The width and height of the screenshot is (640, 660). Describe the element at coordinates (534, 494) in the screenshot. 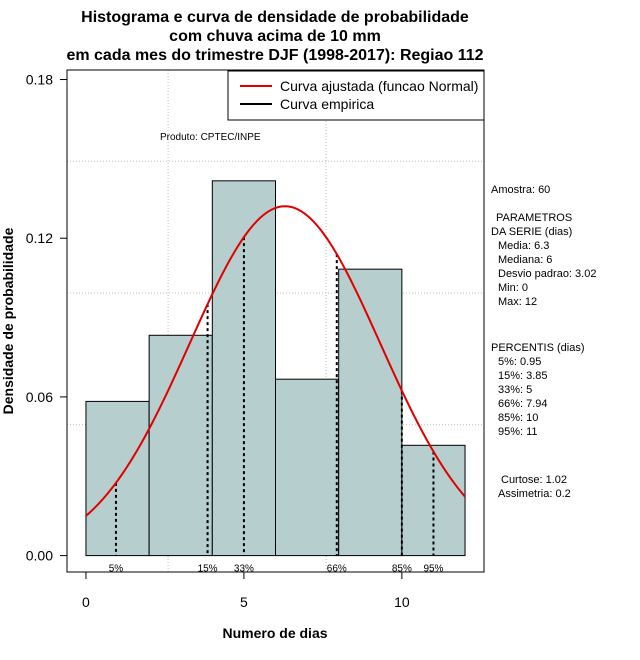

I see `stat-assimetria: Assimetria: 0.2` at that location.